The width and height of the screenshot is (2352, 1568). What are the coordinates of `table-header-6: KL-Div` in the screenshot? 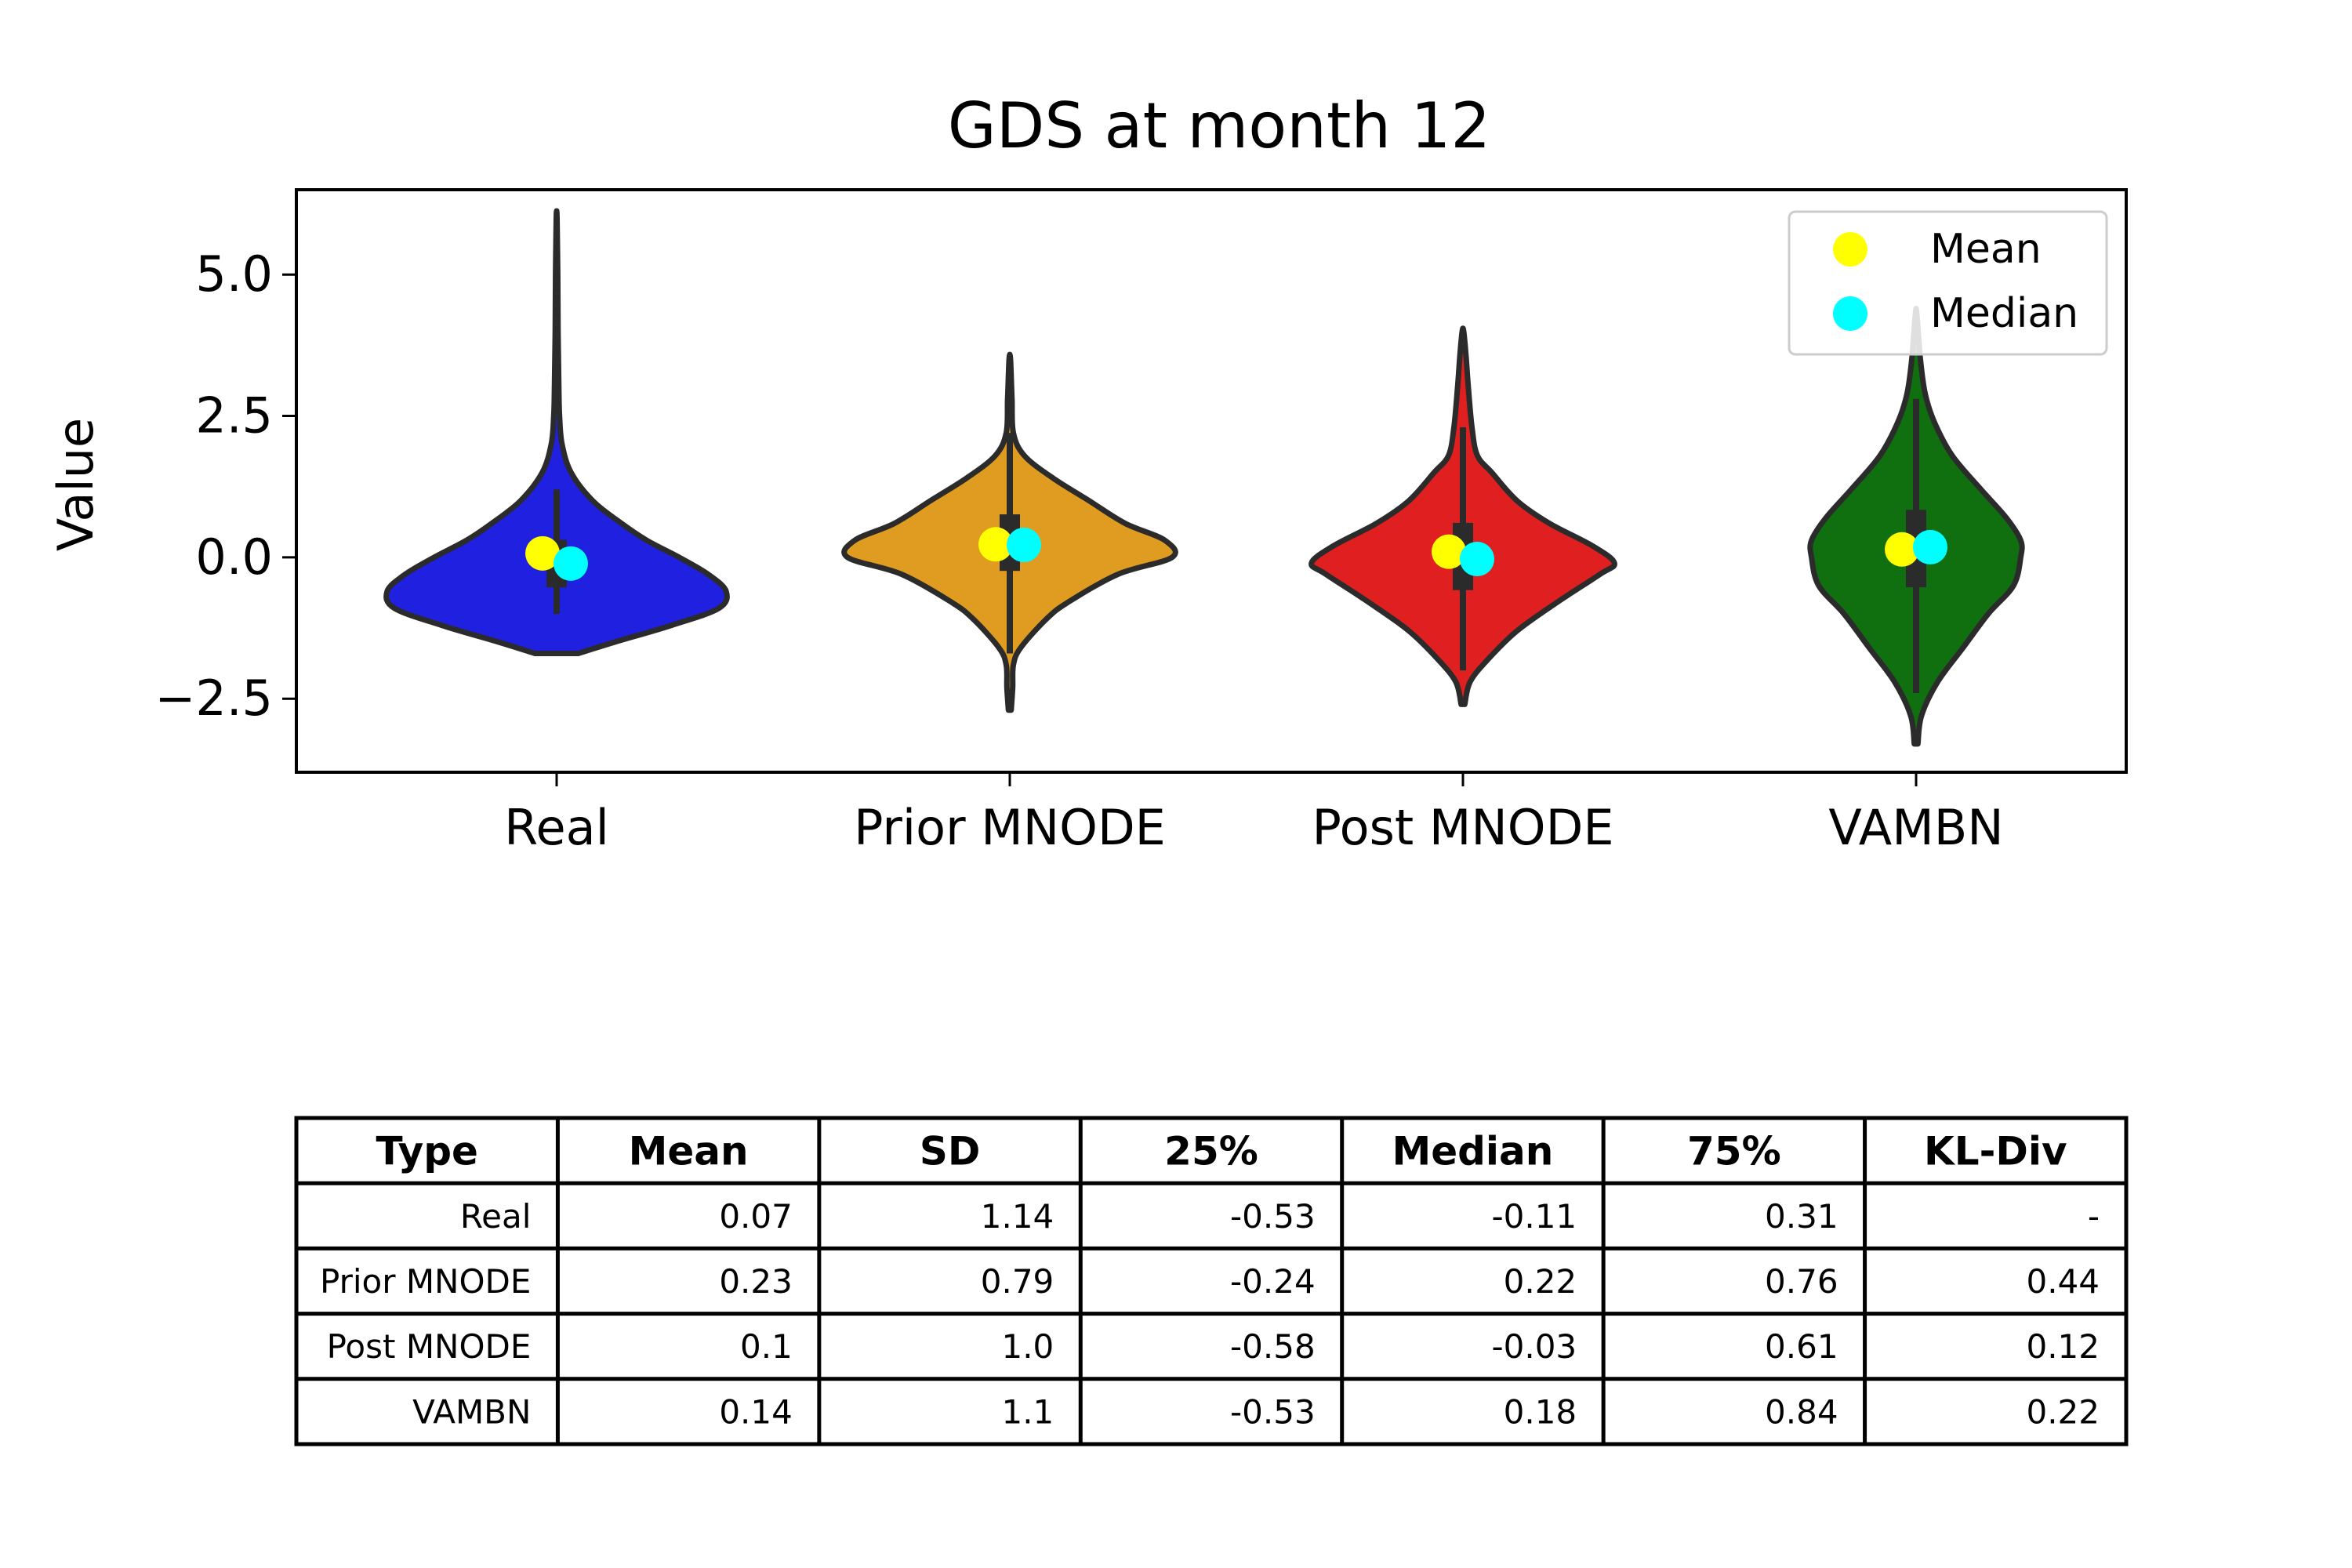 It's located at (1995, 1151).